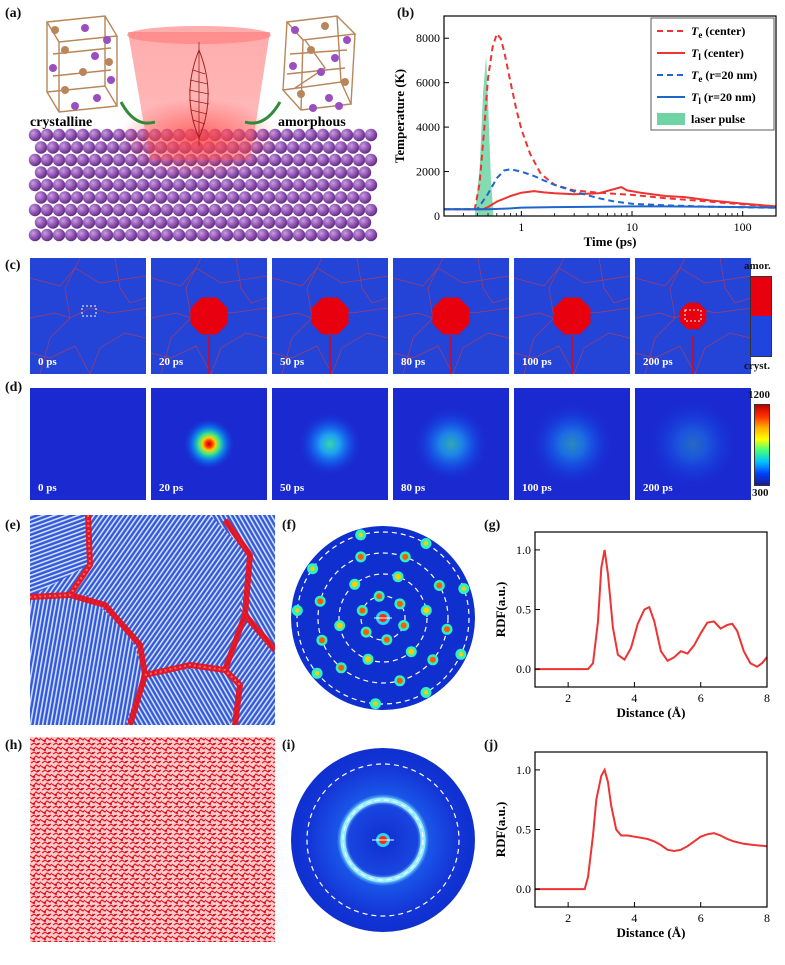 This screenshot has height=965, width=785. I want to click on structure-snapshot: 20 ps, so click(209, 316).